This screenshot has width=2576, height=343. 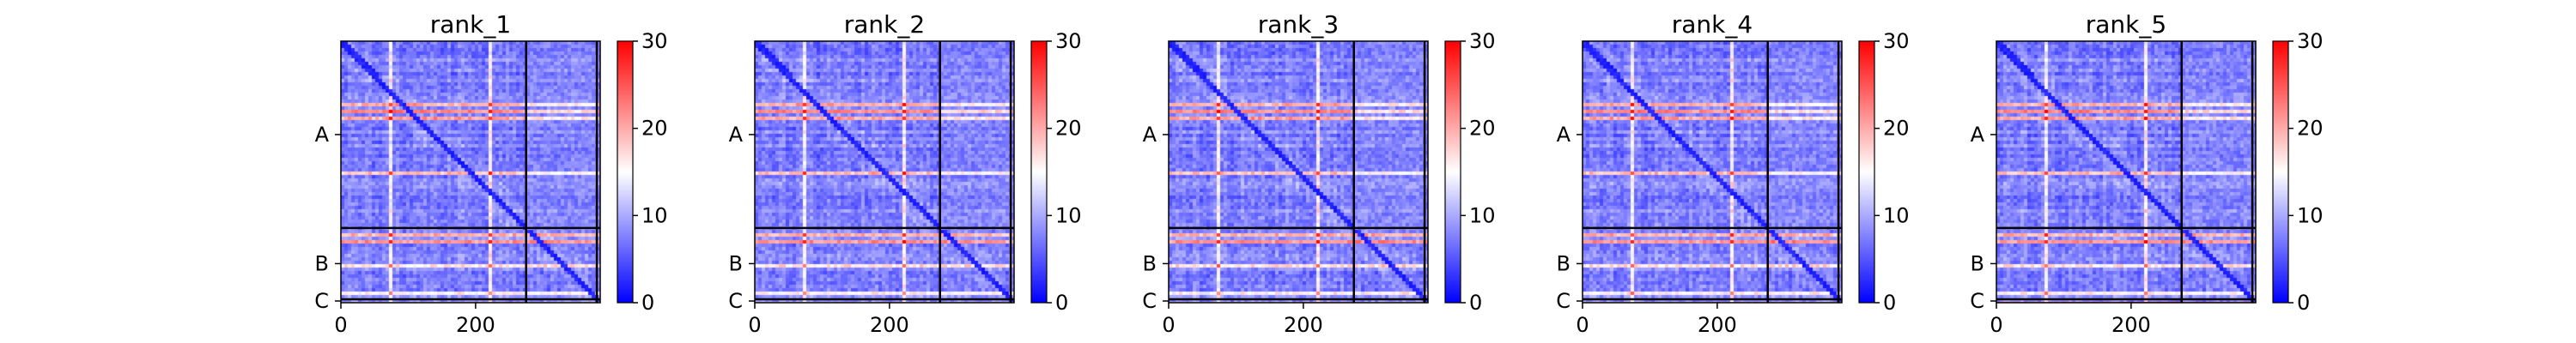 I want to click on panel-title: rank_4, so click(x=1712, y=25).